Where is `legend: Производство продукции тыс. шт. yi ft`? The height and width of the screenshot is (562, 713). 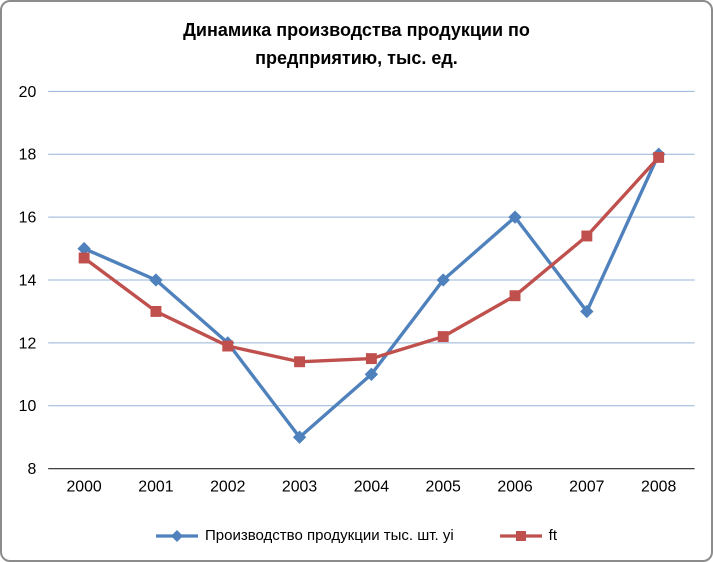
legend: Производство продукции тыс. шт. yi ft is located at coordinates (356, 535).